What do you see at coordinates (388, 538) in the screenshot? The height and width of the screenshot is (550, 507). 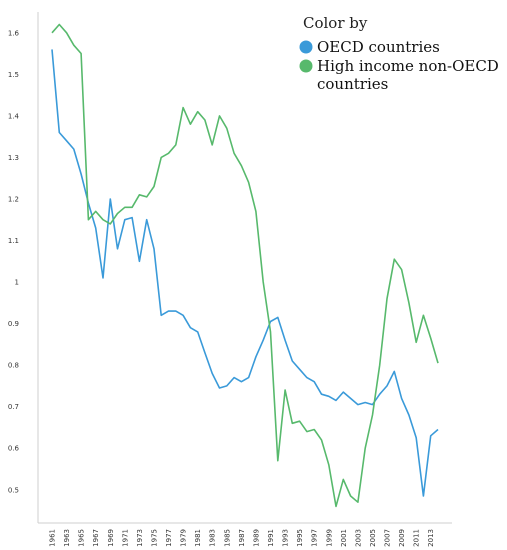 I see `x-tick-label: 2007` at bounding box center [388, 538].